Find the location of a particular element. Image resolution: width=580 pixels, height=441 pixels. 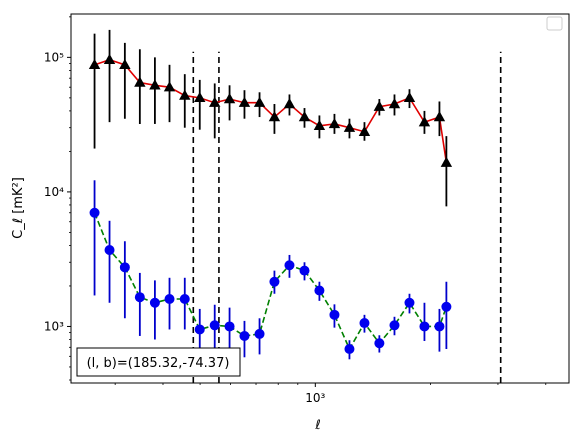

y-tick-label: 10⁵ is located at coordinates (54, 57).